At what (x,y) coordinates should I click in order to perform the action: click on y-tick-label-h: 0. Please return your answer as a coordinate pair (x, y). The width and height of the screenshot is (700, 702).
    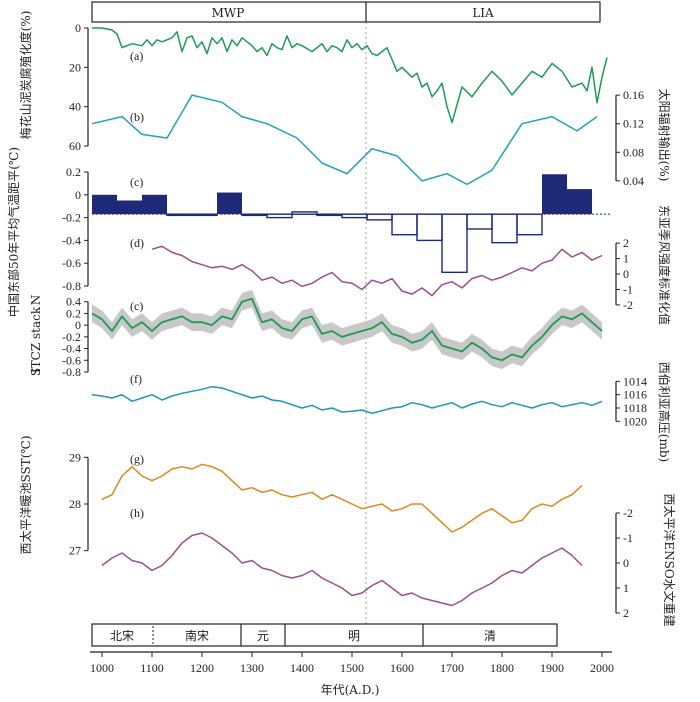
    Looking at the image, I should click on (626, 563).